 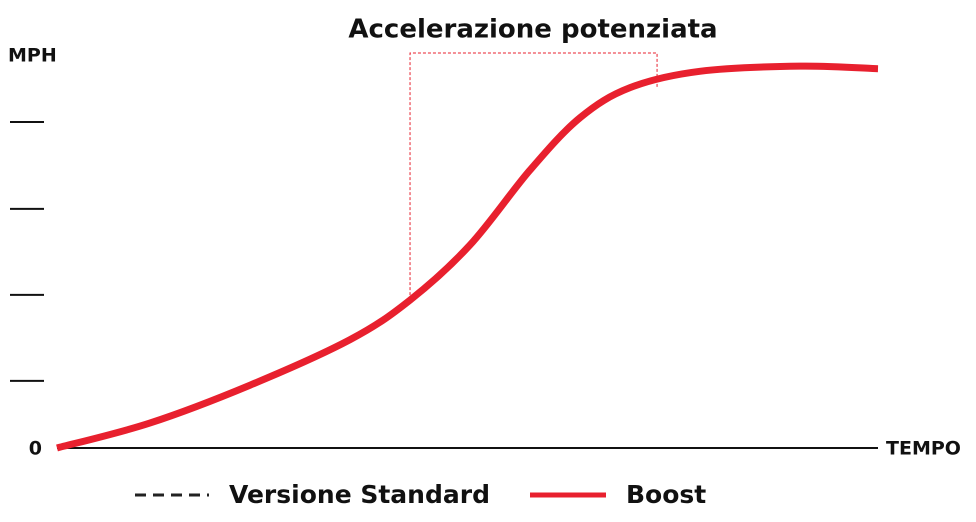 I want to click on y-axis-label: MPH, so click(x=32, y=56).